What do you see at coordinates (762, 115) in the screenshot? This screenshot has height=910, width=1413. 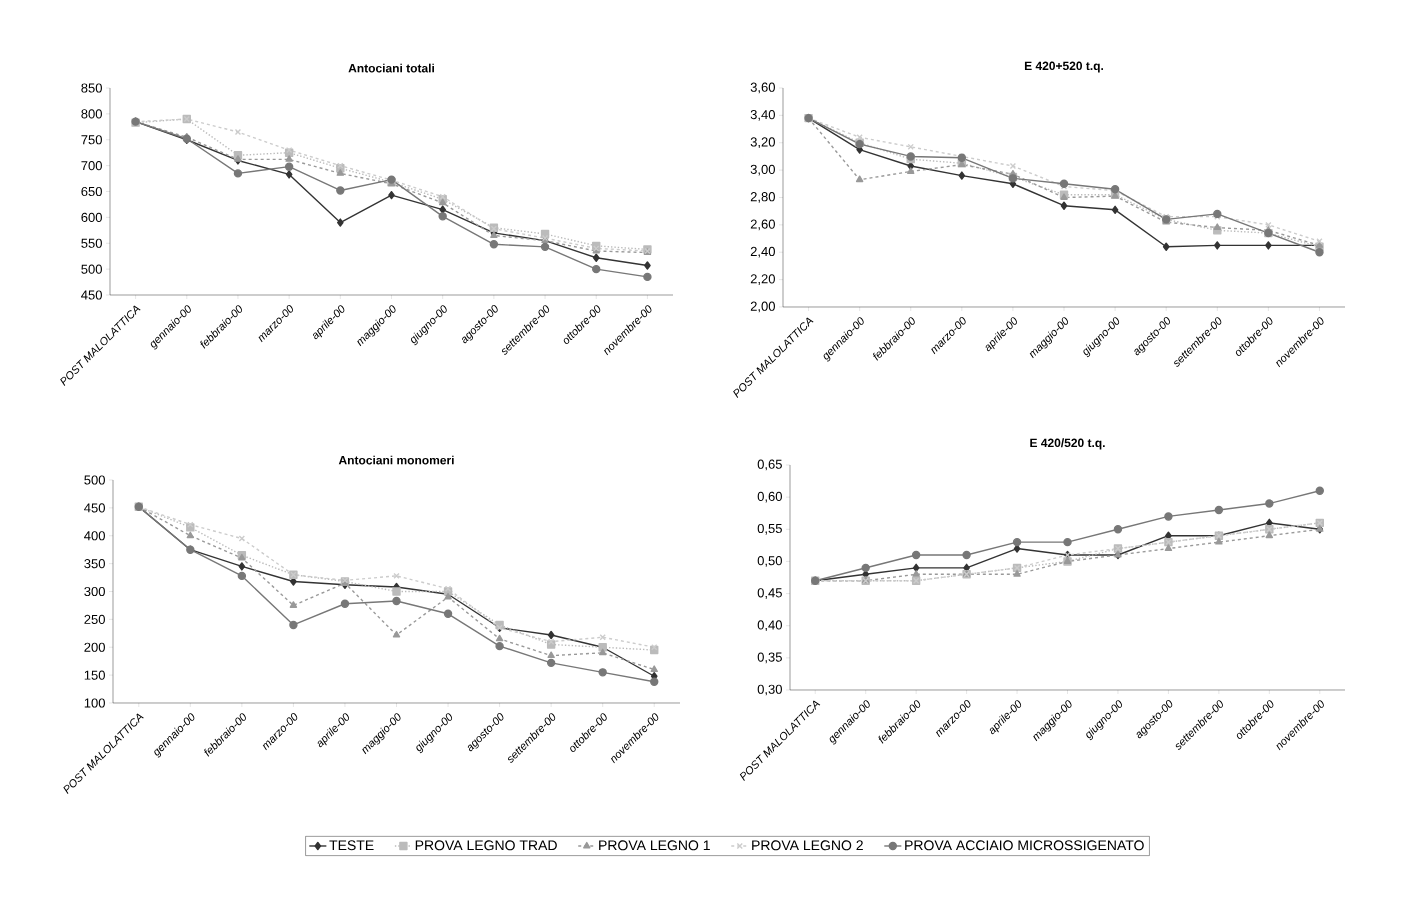 I see `y-tick-label: 3,40` at bounding box center [762, 115].